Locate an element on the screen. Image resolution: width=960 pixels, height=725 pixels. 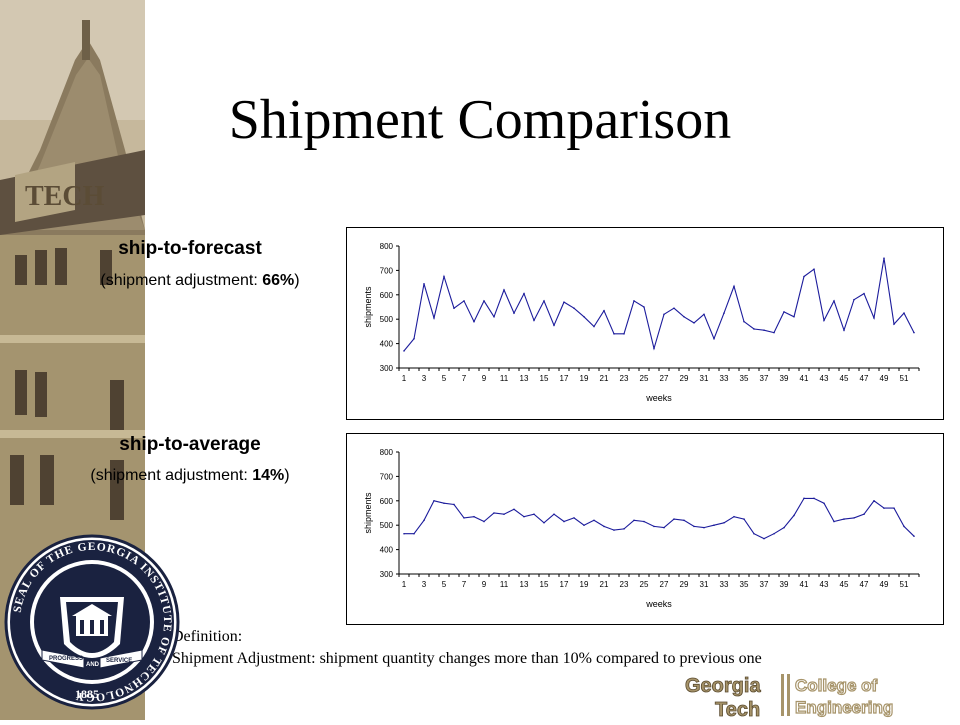
x-tick-label: 25 is located at coordinates (644, 584).